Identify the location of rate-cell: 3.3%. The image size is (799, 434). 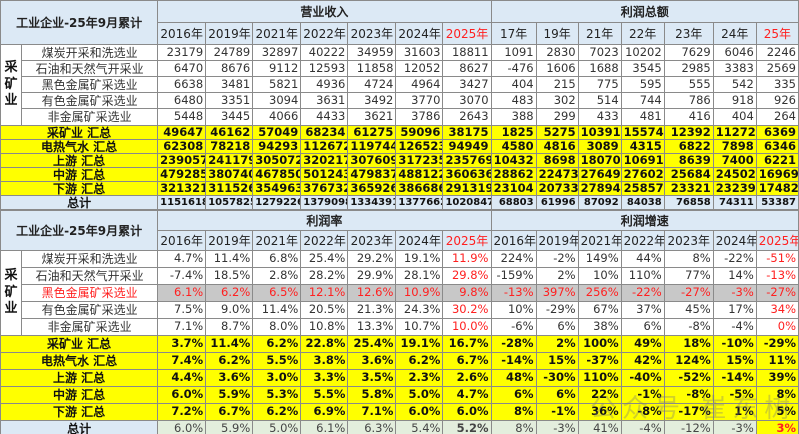
(324, 378).